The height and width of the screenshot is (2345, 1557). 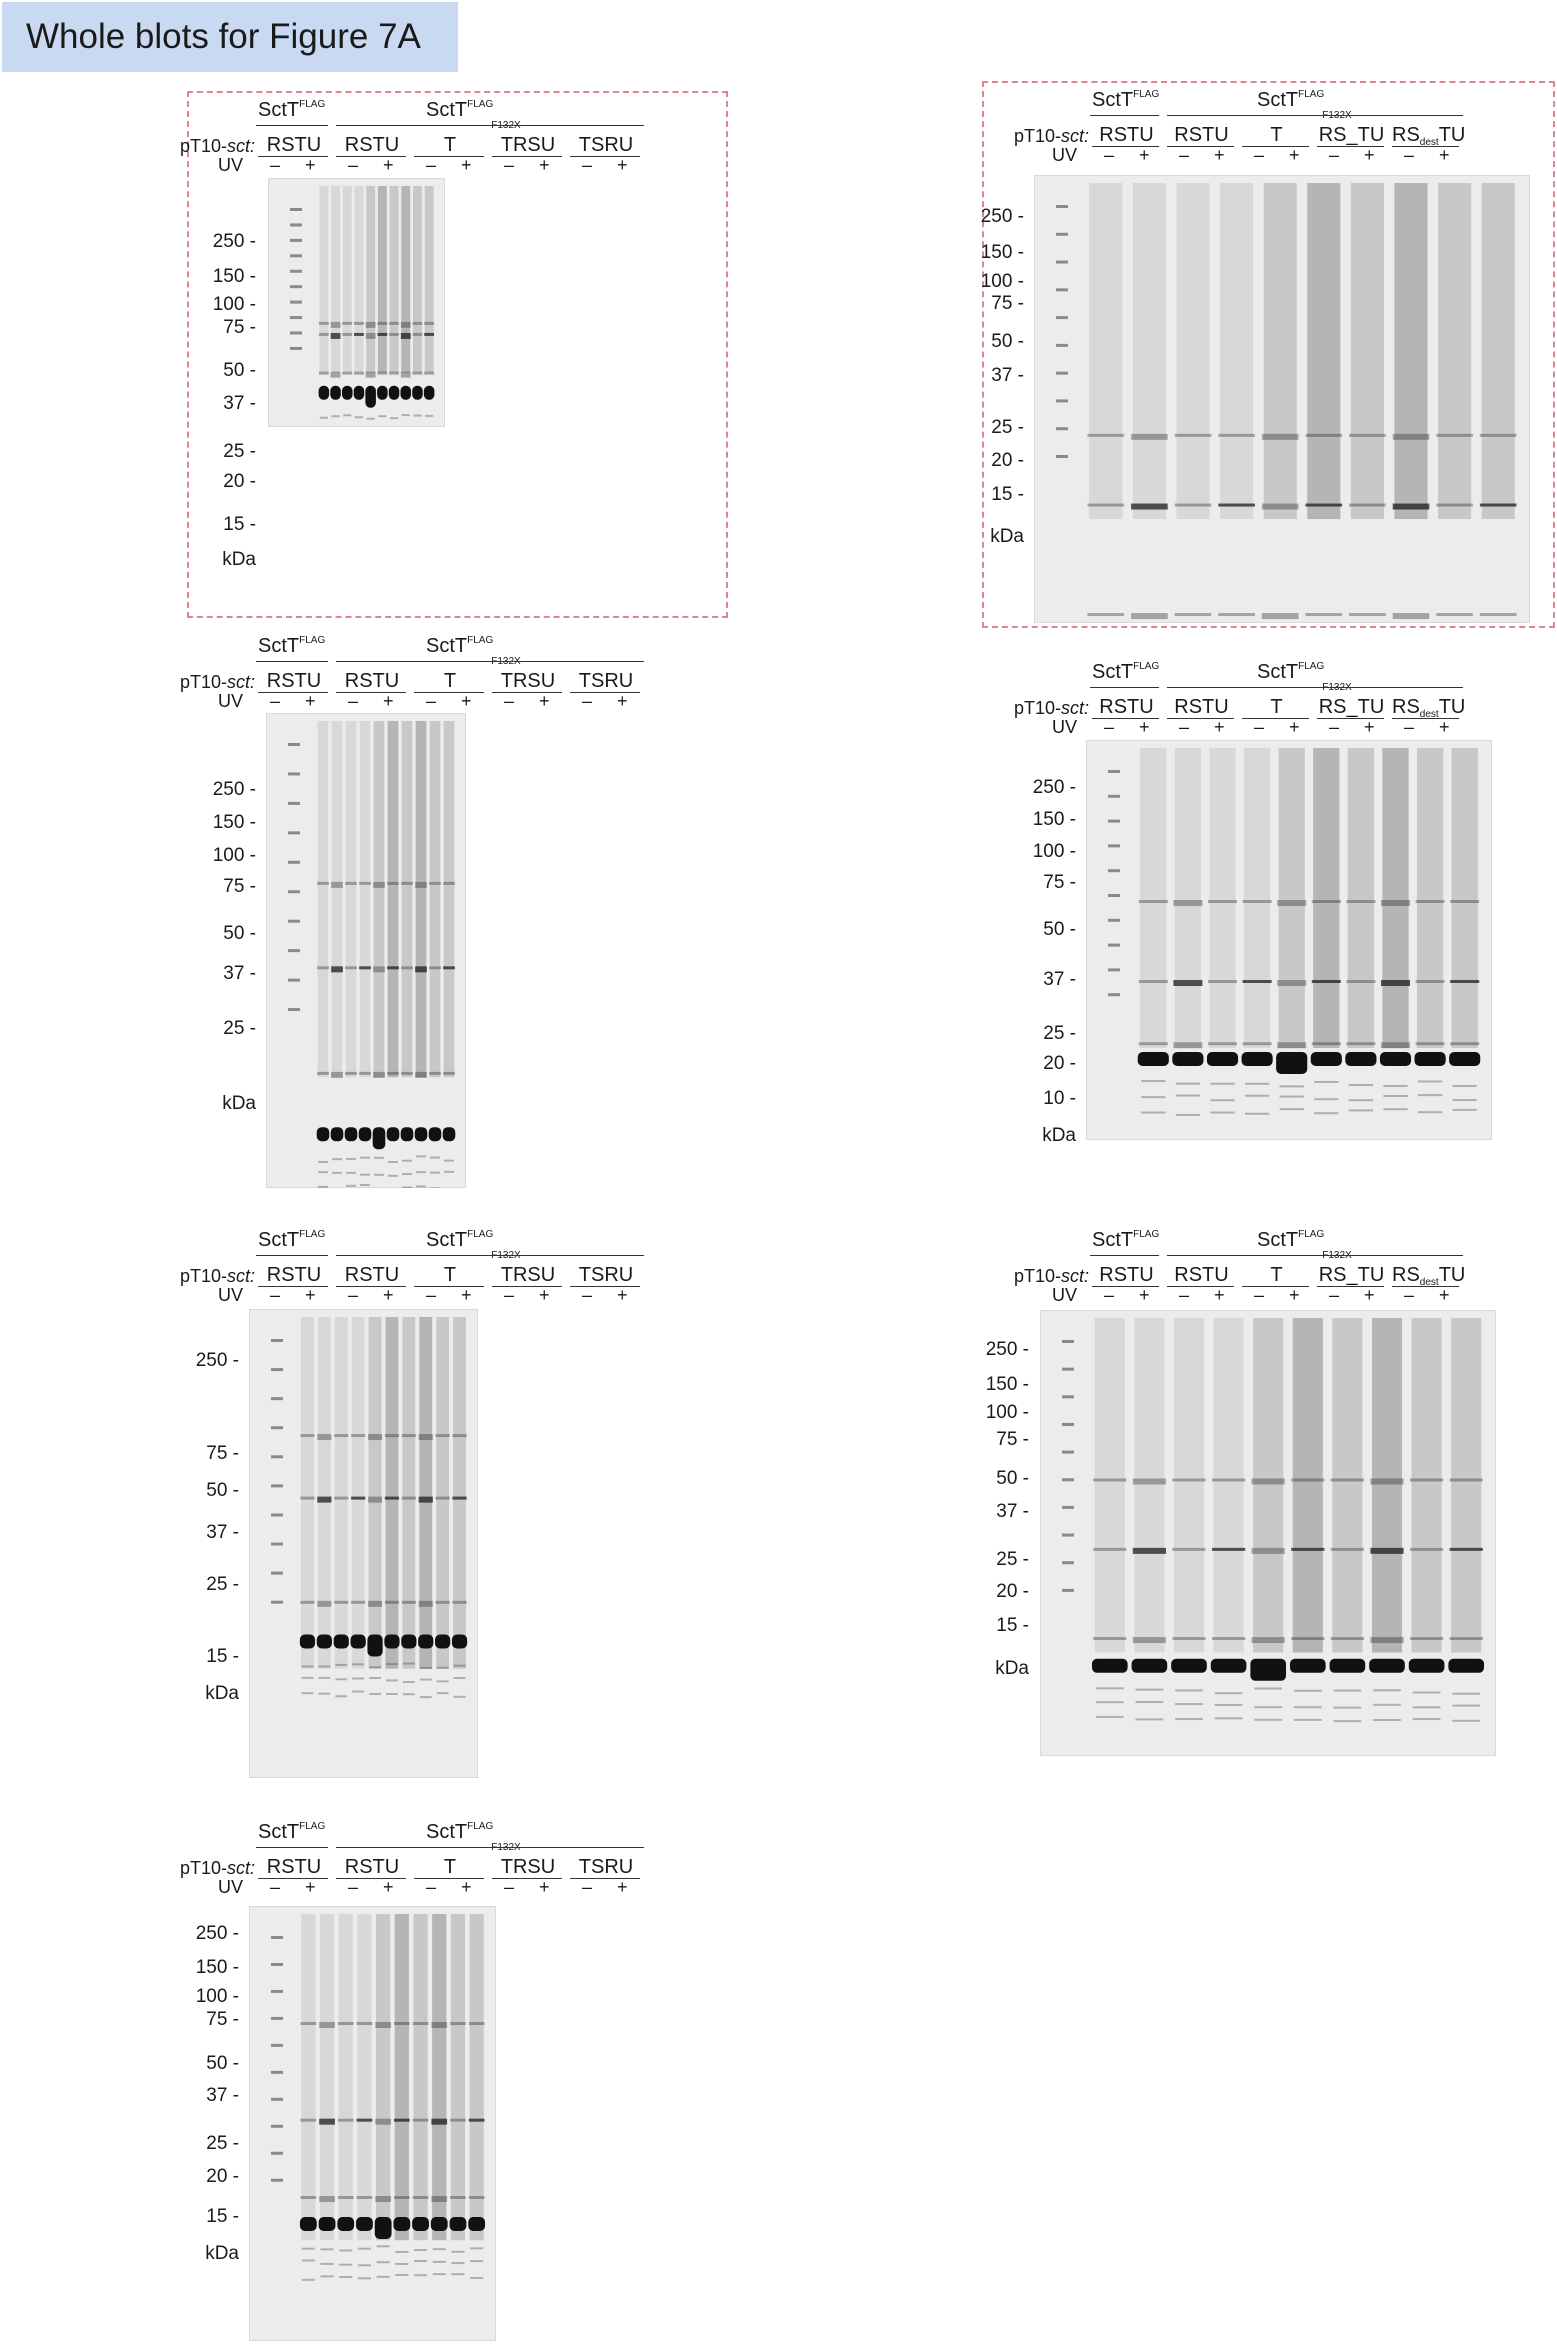 What do you see at coordinates (1406, 707) in the screenshot?
I see `rsdest-a: RS` at bounding box center [1406, 707].